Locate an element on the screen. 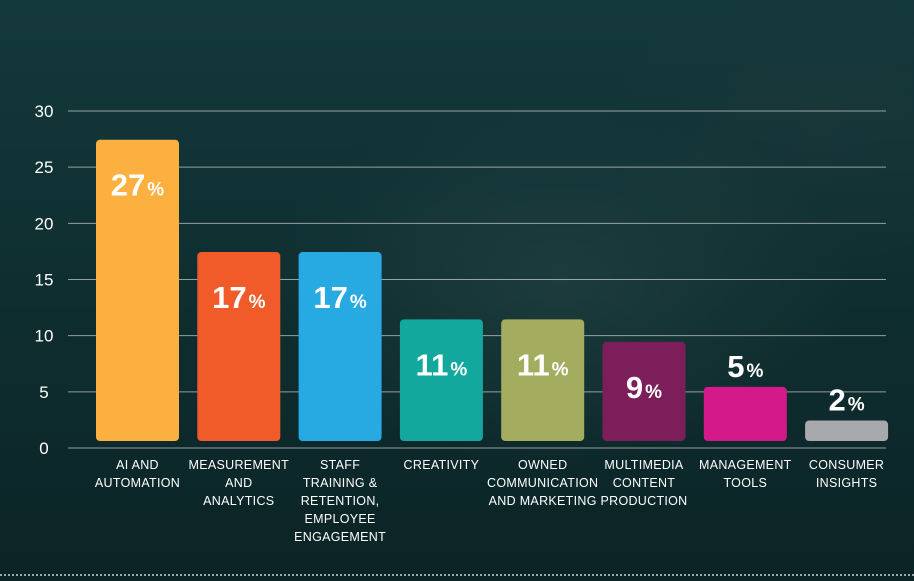 The image size is (914, 581). dotted-divider is located at coordinates (457, 575).